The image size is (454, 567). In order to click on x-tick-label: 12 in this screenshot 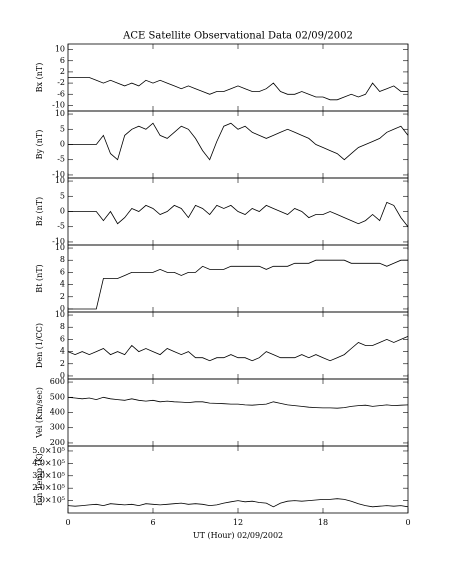, I will do `click(238, 522)`.